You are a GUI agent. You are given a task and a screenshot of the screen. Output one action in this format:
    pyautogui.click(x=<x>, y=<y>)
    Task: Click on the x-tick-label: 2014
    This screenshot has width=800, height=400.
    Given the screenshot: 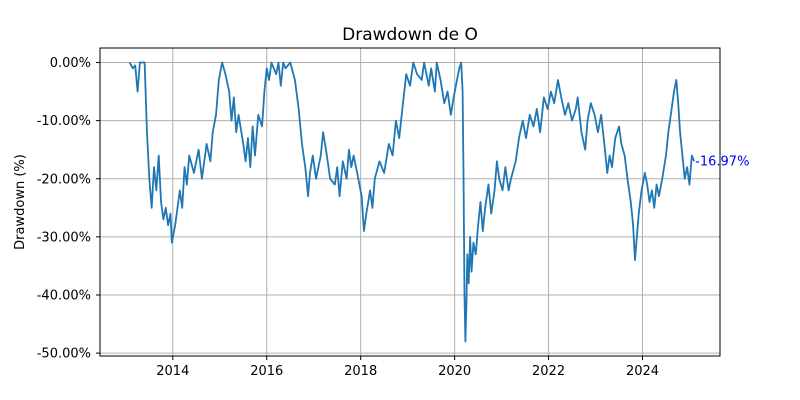 What is the action you would take?
    pyautogui.click(x=172, y=371)
    